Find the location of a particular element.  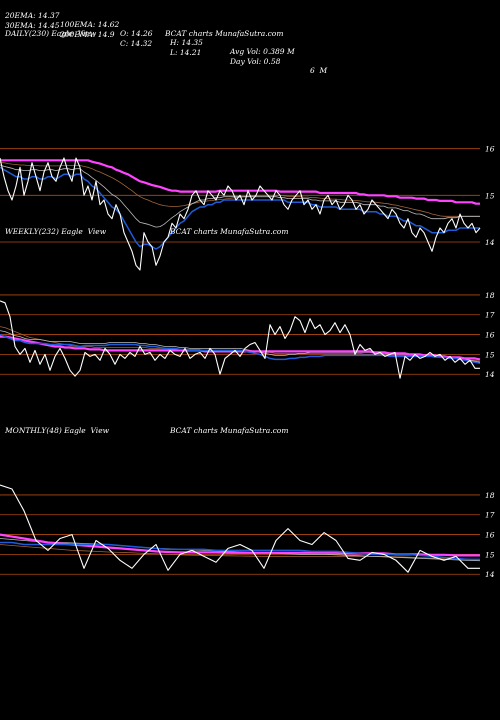

monthly-watermark: BCAT charts MunafaSutra.com is located at coordinates (229, 430).